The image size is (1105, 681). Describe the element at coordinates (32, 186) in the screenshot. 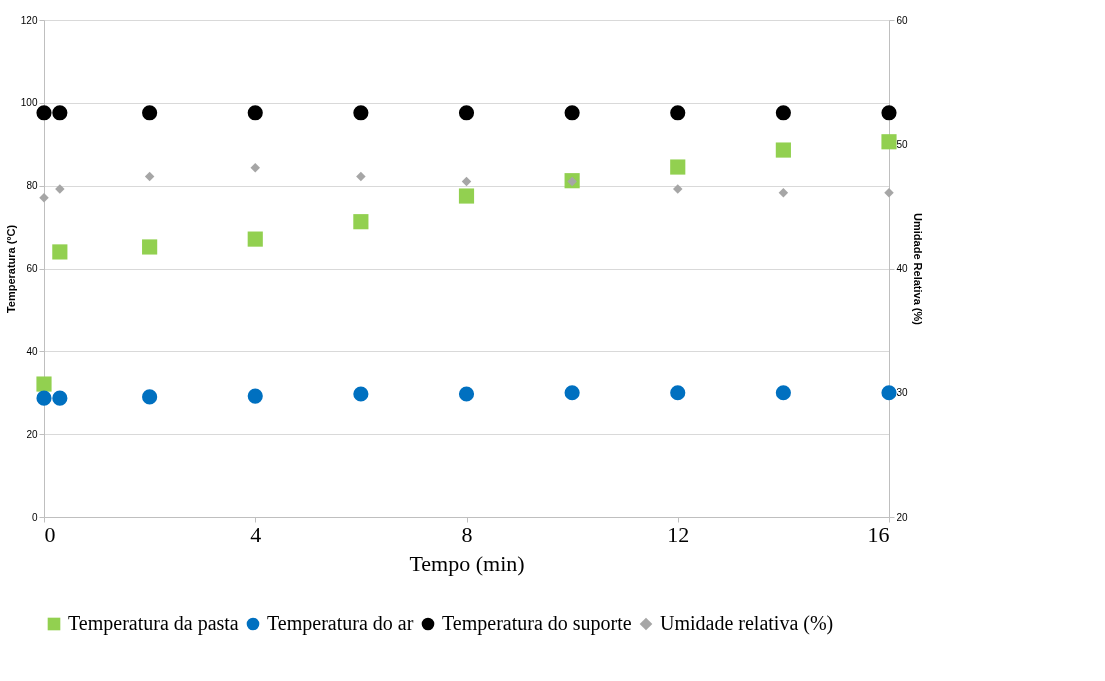

I see `y-tick-label: 80` at that location.